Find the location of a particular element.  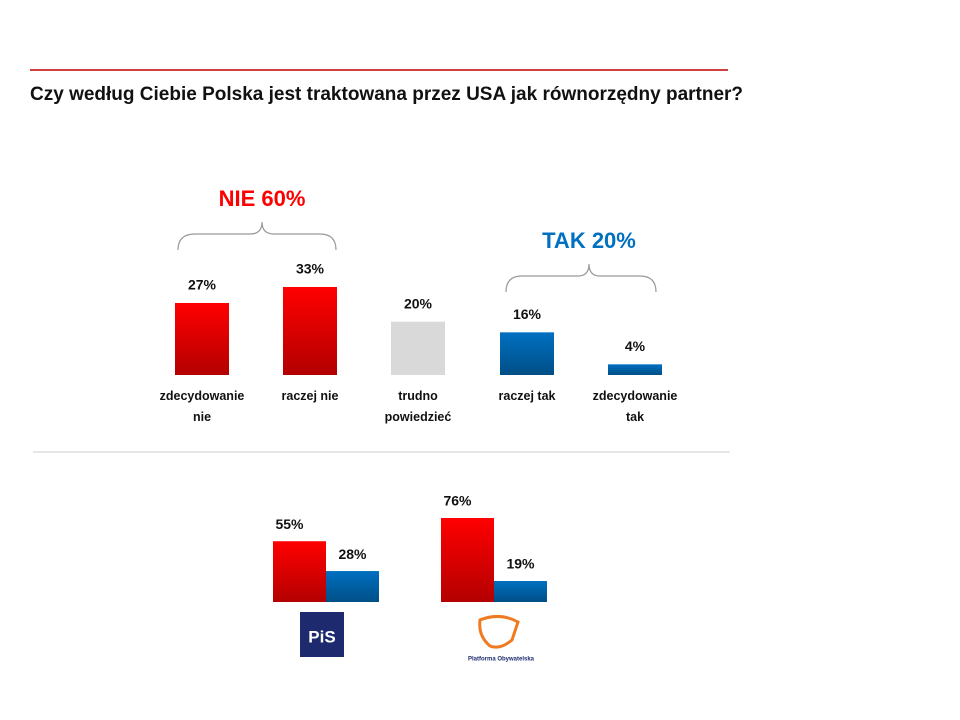

data-label: 28% is located at coordinates (352, 554).